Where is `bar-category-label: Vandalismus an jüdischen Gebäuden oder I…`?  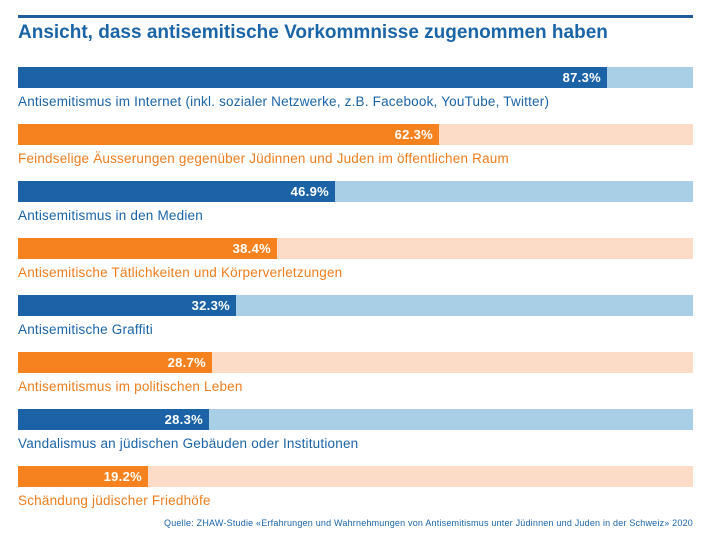
bar-category-label: Vandalismus an jüdischen Gebäuden oder I… is located at coordinates (188, 443).